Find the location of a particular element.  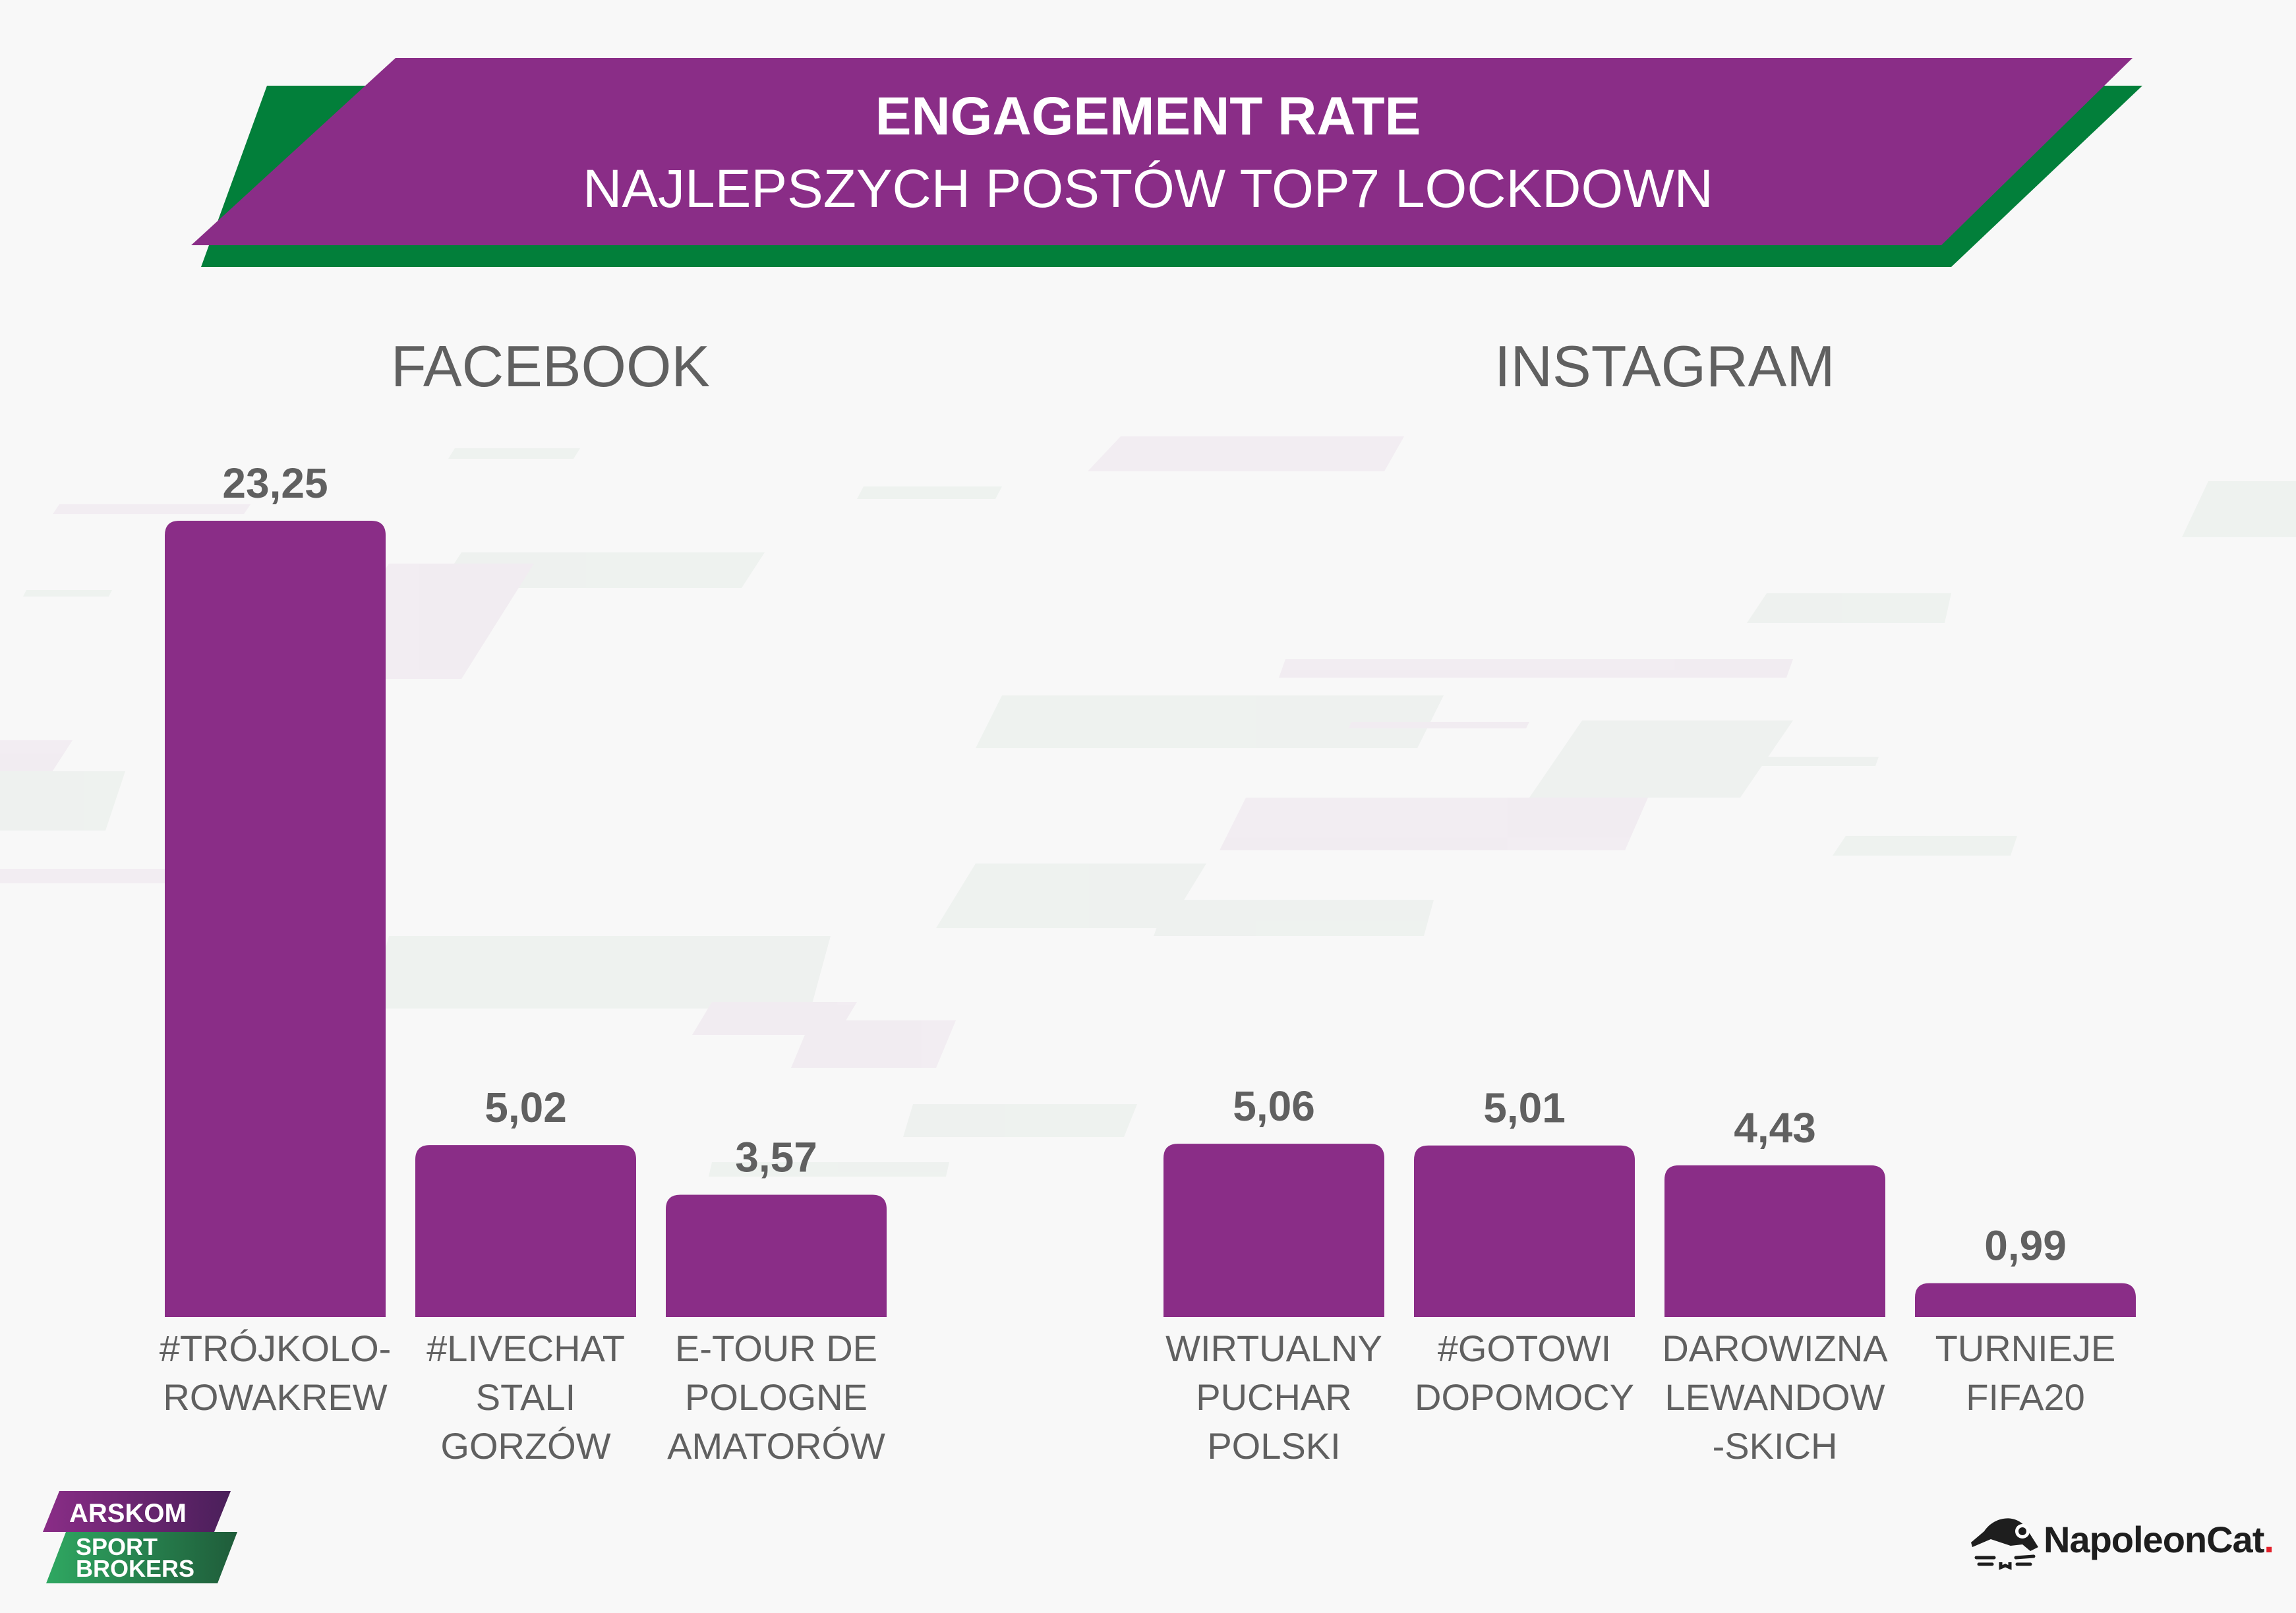

instagram-category-label-1: POLSKI is located at coordinates (1273, 1446).